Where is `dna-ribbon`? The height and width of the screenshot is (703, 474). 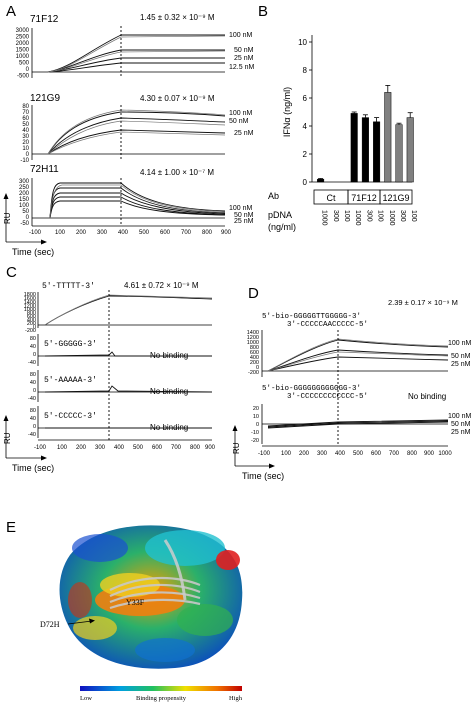
dna-ribbon is located at coordinates (155, 593).